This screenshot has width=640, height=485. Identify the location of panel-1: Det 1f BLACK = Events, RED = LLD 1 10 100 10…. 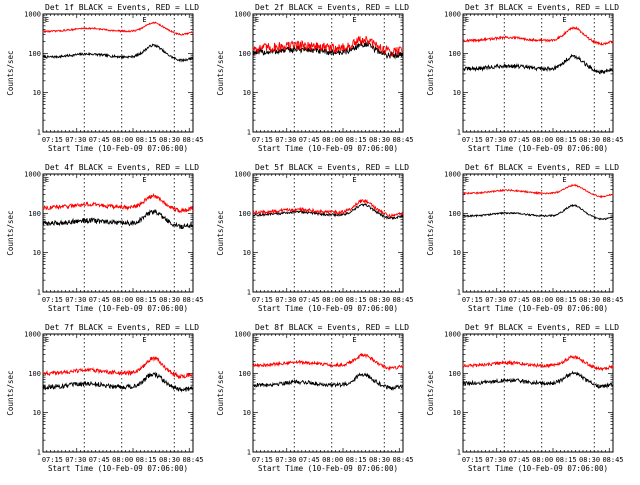
(105, 78).